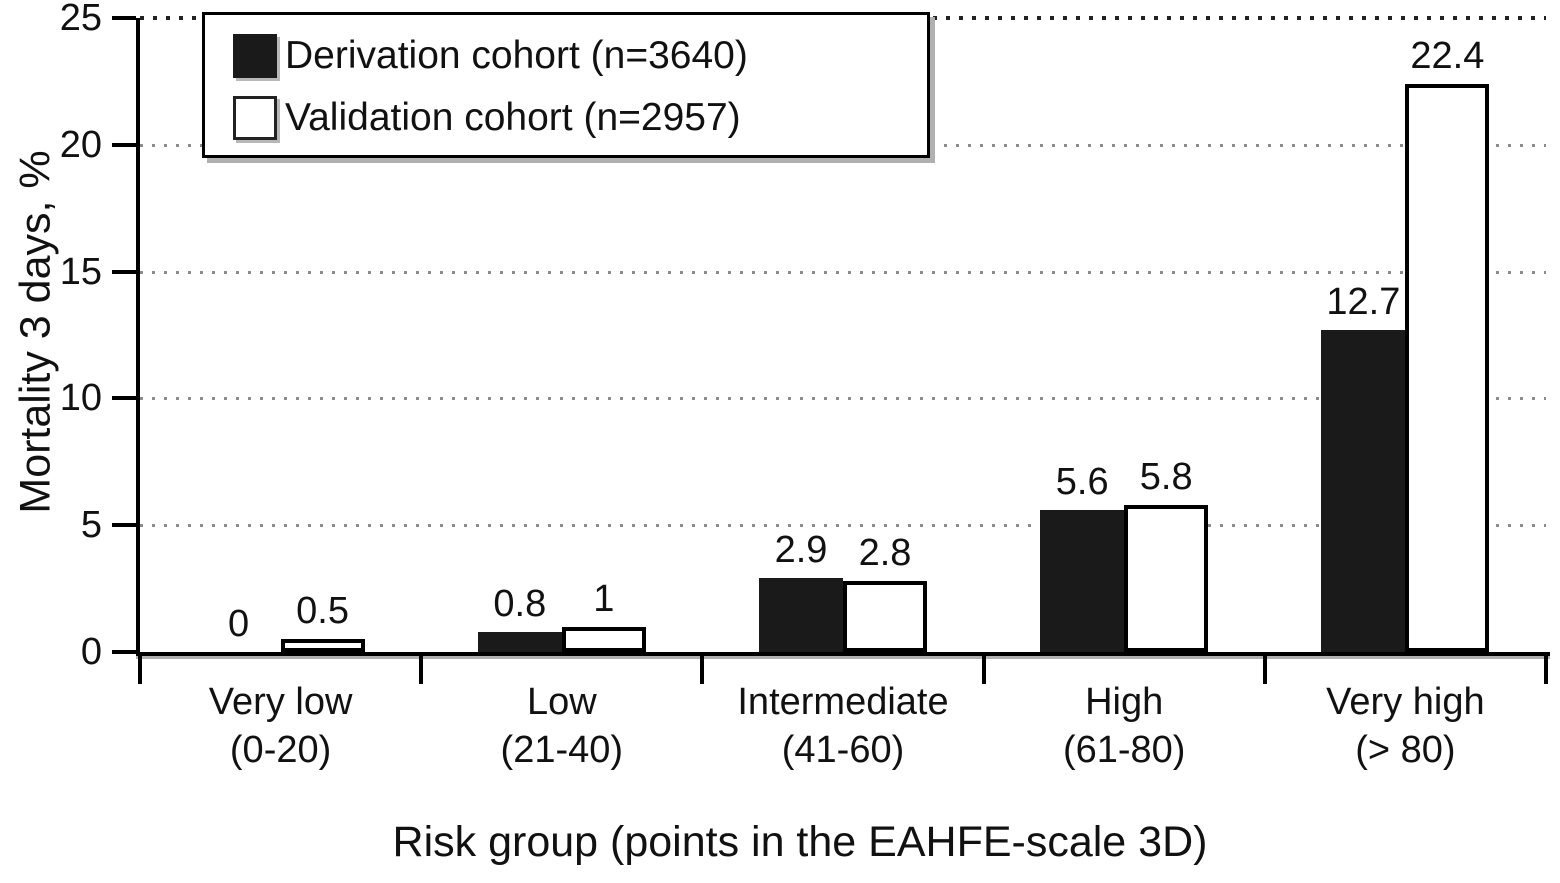 The width and height of the screenshot is (1560, 883). Describe the element at coordinates (80, 19) in the screenshot. I see `y-tick-label-25: 25` at that location.